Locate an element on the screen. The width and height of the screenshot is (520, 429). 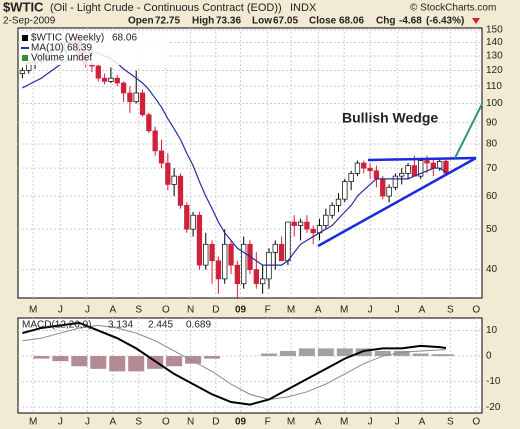
close-value: 68.06 is located at coordinates (351, 21).